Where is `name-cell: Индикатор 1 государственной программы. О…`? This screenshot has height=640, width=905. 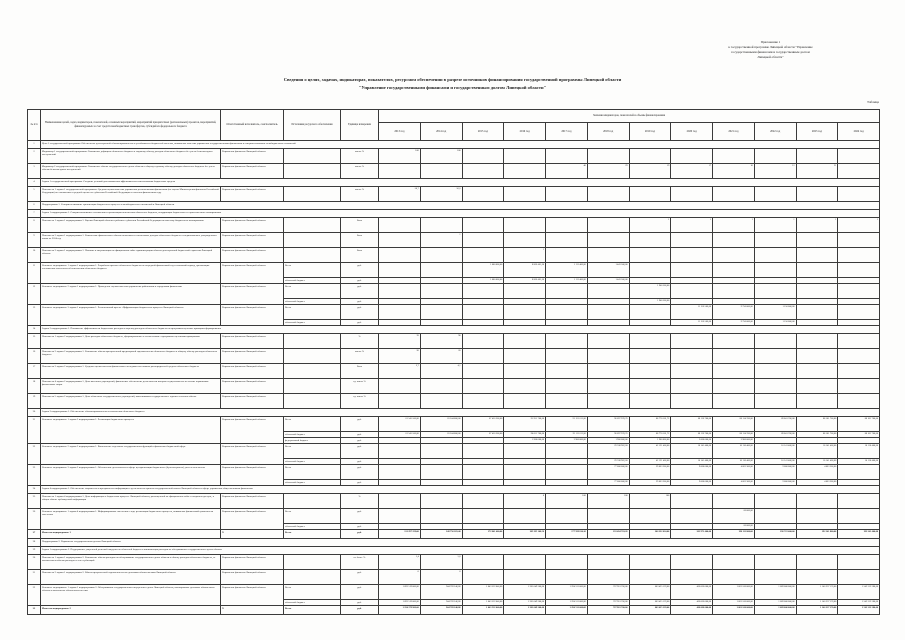 name-cell: Индикатор 1 государственной программы. О… is located at coordinates (130, 156).